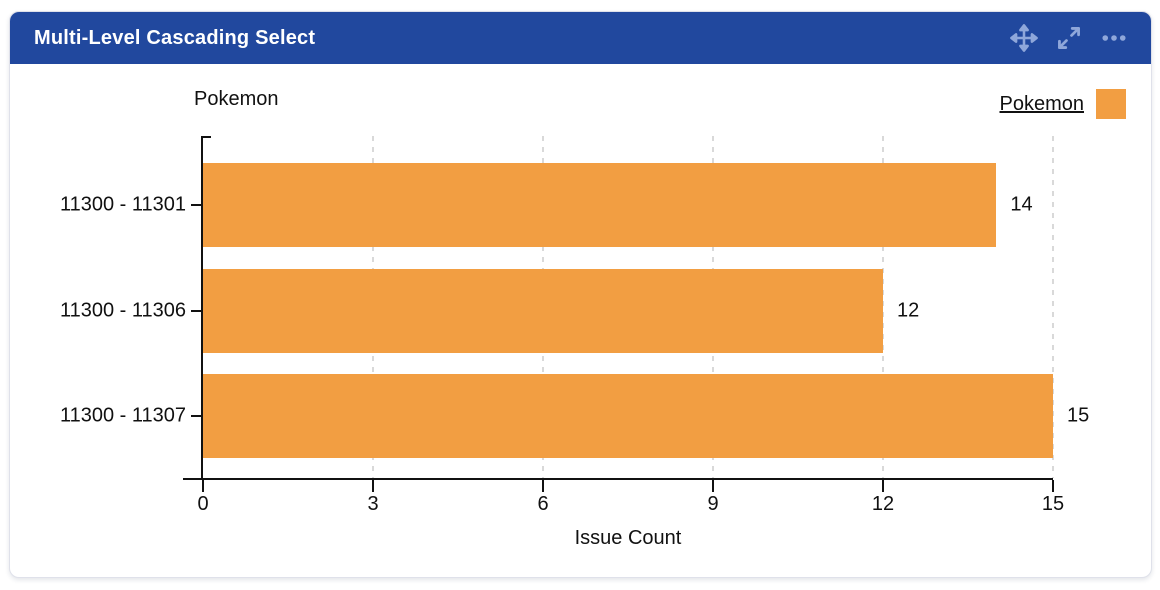 The image size is (1160, 590). I want to click on x-axis-tick-label: 3, so click(373, 504).